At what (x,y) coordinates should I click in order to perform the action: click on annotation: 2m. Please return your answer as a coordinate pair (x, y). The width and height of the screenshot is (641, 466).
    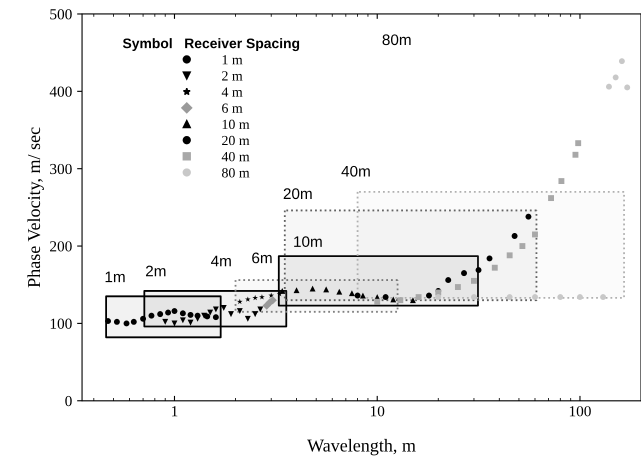
    Looking at the image, I should click on (156, 271).